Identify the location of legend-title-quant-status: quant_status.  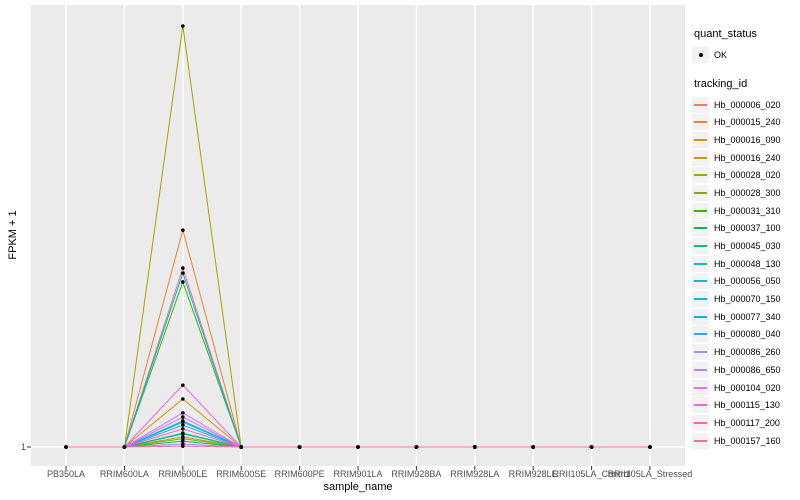
(725, 34).